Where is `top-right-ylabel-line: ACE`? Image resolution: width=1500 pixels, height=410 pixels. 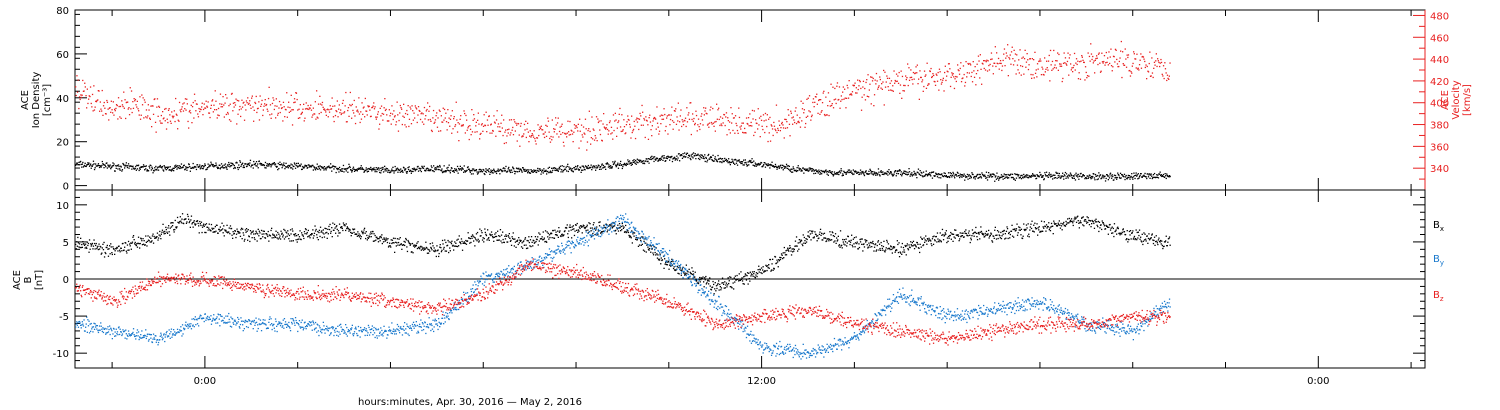 top-right-ylabel-line: ACE is located at coordinates (1445, 100).